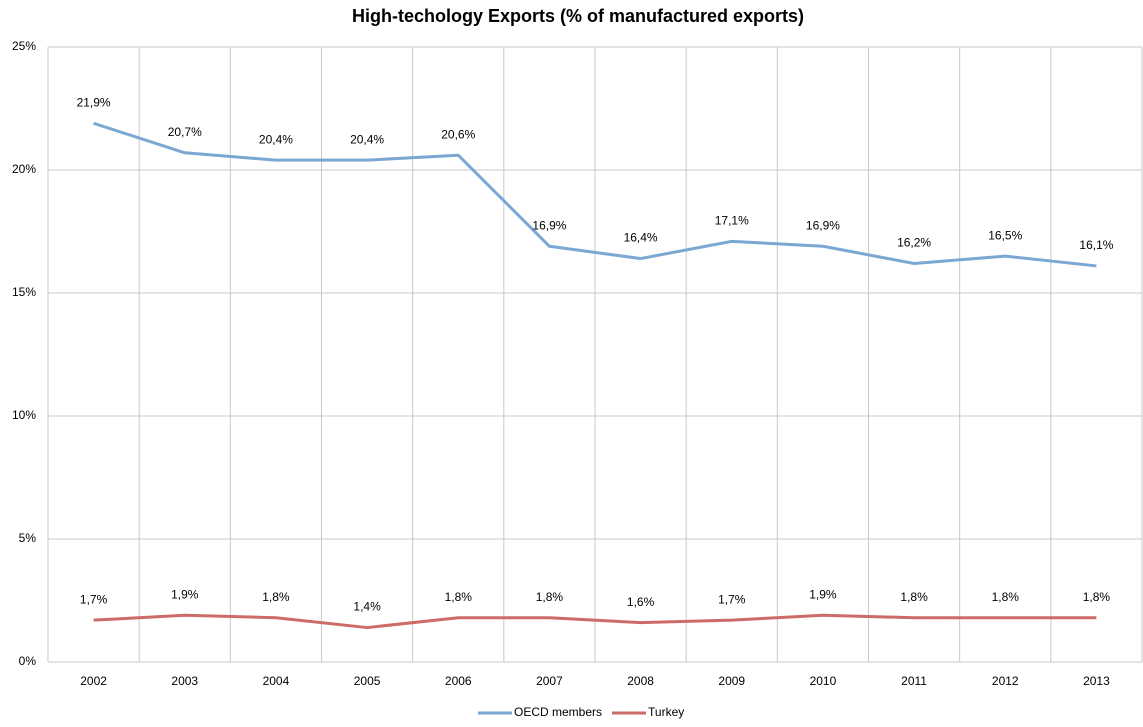 This screenshot has height=727, width=1143. What do you see at coordinates (640, 681) in the screenshot?
I see `x-tick-label: 2008` at bounding box center [640, 681].